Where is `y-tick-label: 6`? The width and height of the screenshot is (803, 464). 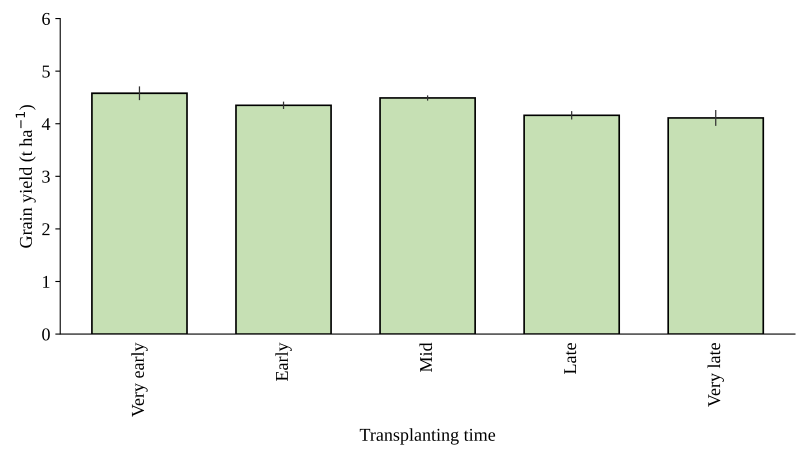 y-tick-label: 6 is located at coordinates (46, 18).